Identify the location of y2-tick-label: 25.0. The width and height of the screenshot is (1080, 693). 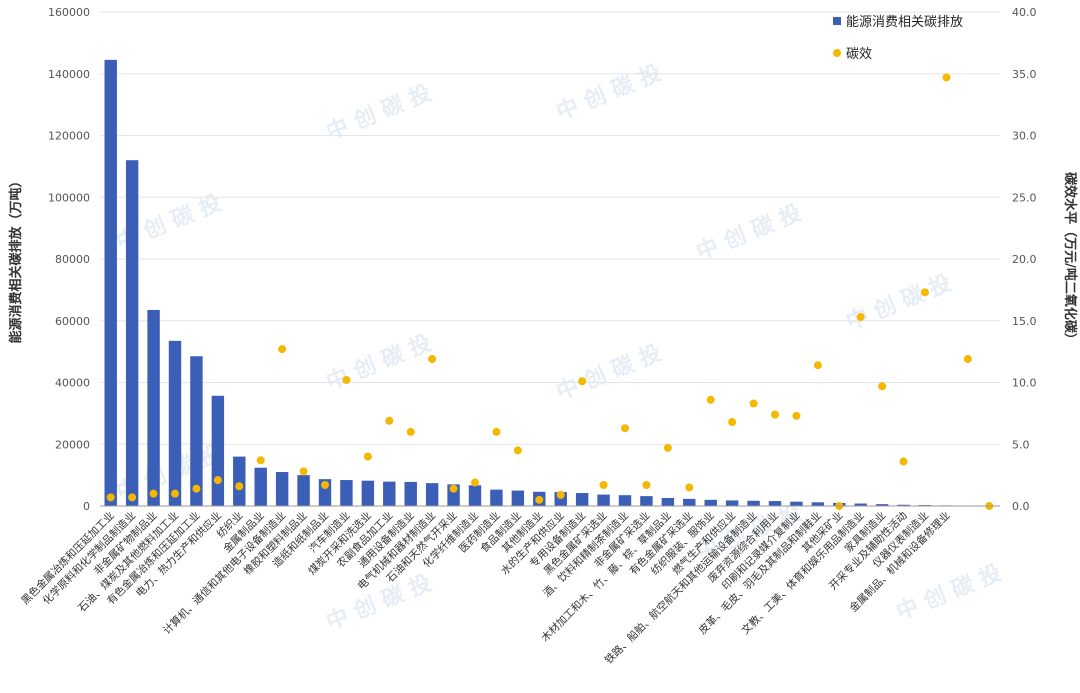
(1024, 197).